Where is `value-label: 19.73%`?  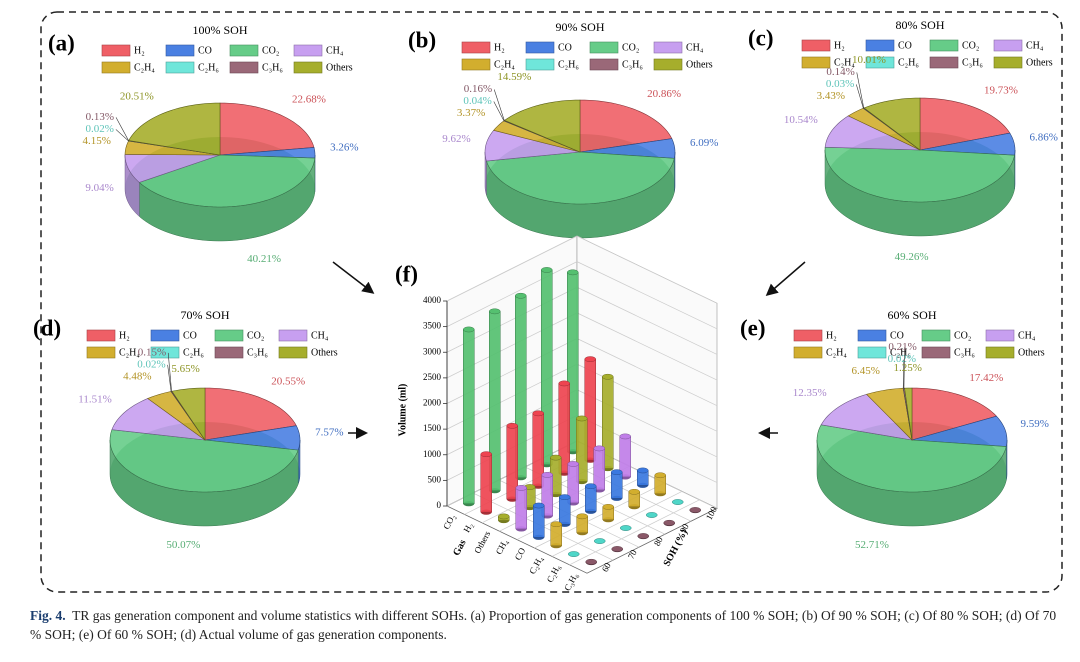
value-label: 19.73% is located at coordinates (1001, 91).